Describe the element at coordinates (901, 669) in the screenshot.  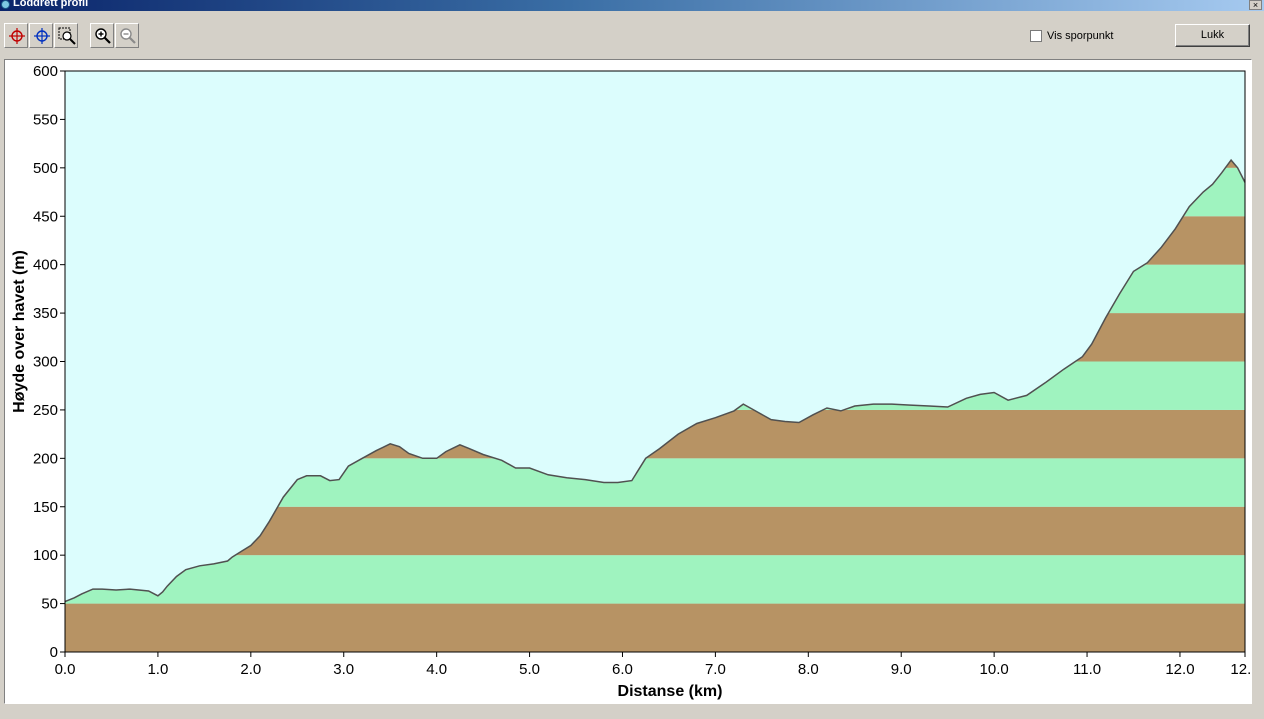
I see `x-tick-label: 9.0` at that location.